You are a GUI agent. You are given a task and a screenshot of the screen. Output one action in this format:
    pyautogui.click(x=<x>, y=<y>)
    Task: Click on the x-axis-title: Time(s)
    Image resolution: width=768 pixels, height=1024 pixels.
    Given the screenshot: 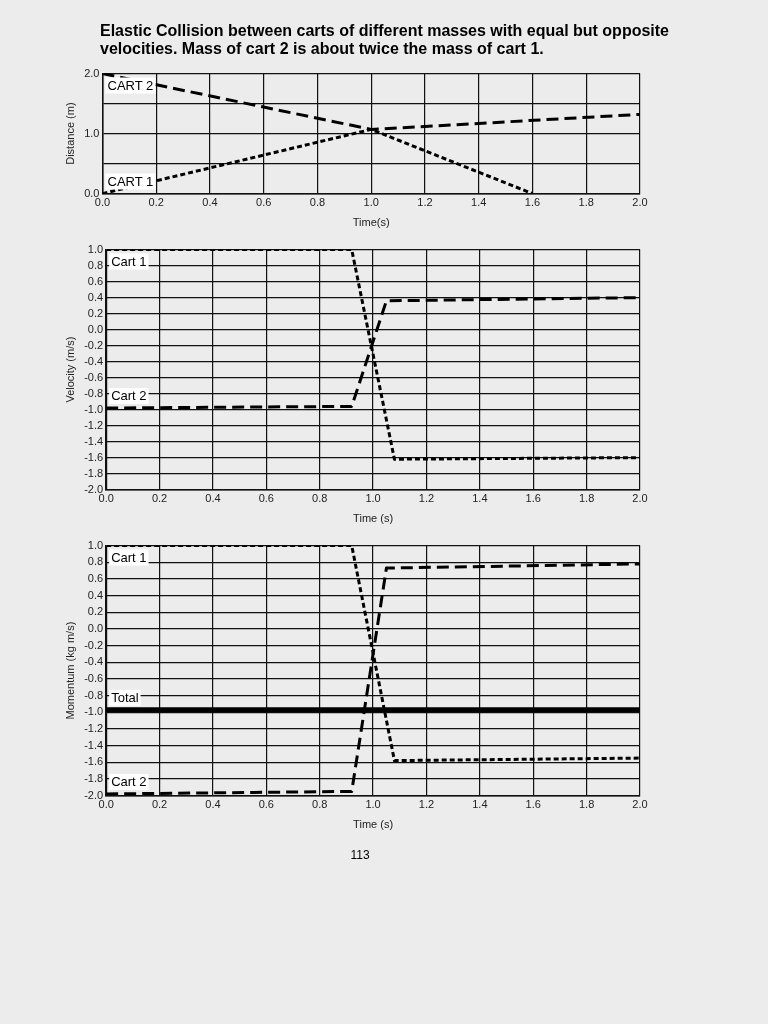 What is the action you would take?
    pyautogui.click(x=371, y=222)
    